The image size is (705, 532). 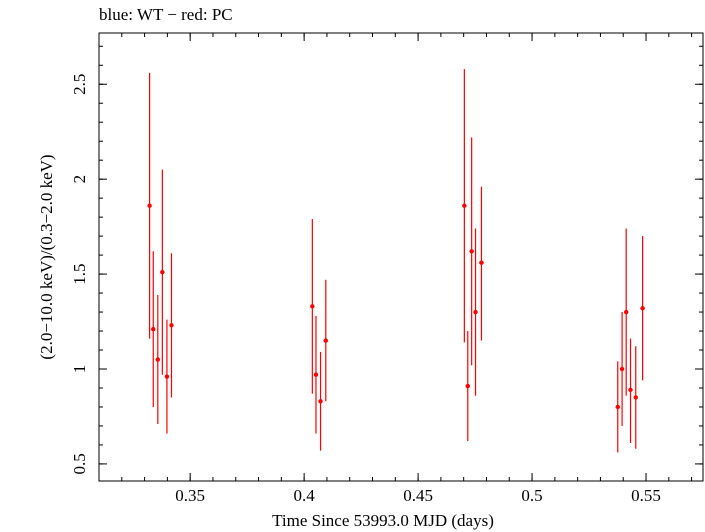 What do you see at coordinates (79, 179) in the screenshot?
I see `y-tick-label: 2` at bounding box center [79, 179].